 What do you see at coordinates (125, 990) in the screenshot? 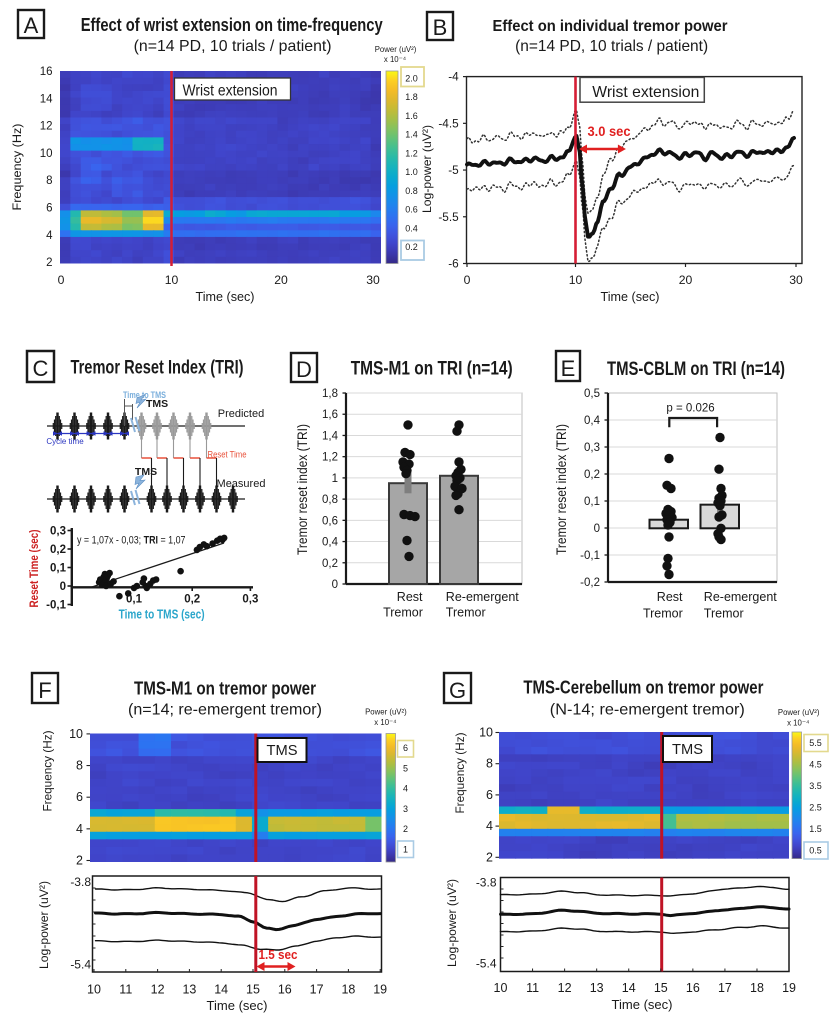
I see `svg-text: 11` at bounding box center [125, 990].